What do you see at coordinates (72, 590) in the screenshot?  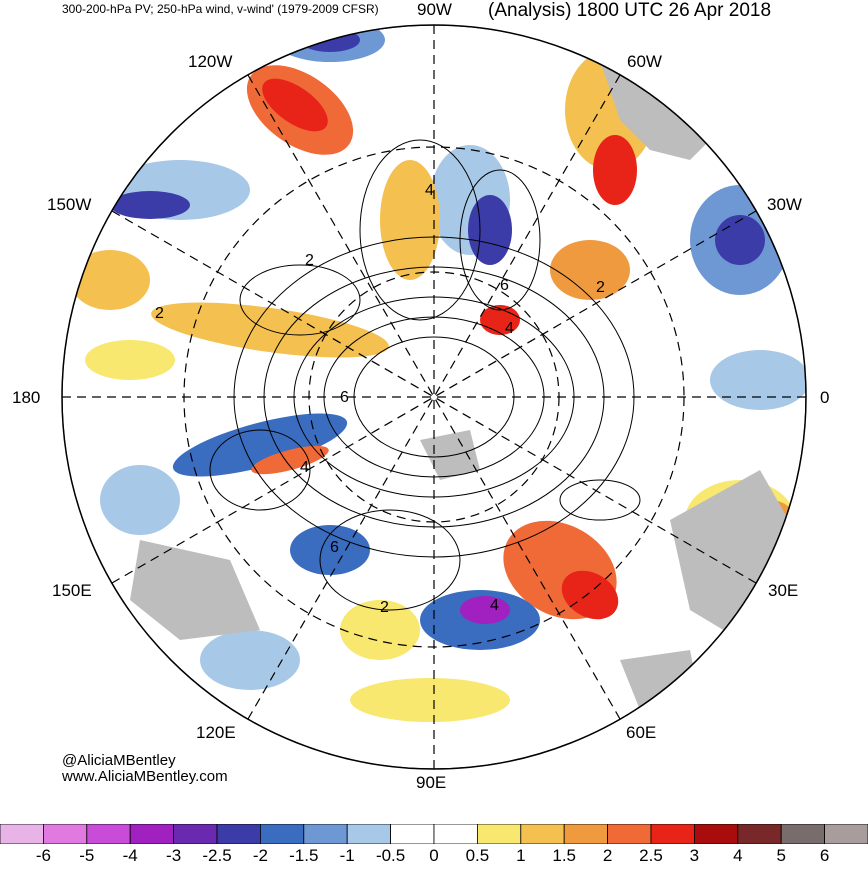 I see `lon-label-150e: 150E` at bounding box center [72, 590].